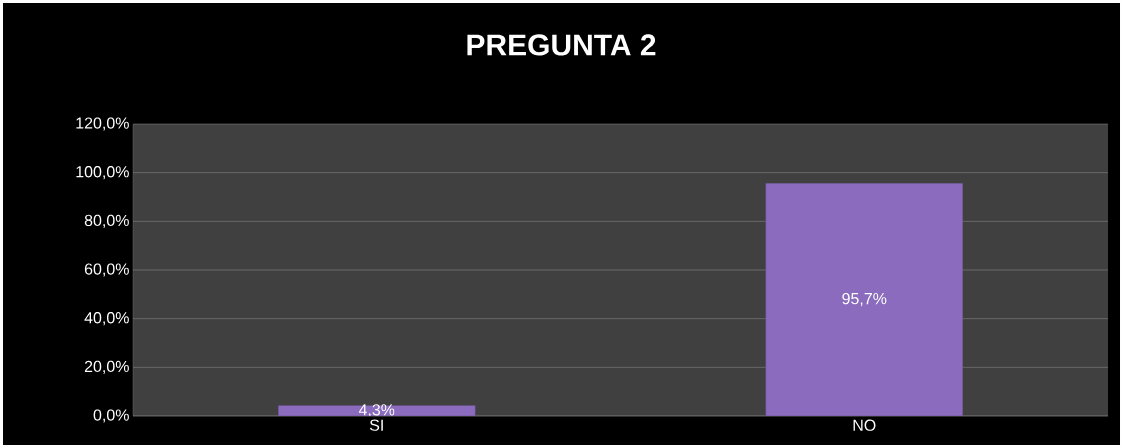 The height and width of the screenshot is (448, 1123). Describe the element at coordinates (106, 270) in the screenshot. I see `y-tick-label: 60,0%` at that location.